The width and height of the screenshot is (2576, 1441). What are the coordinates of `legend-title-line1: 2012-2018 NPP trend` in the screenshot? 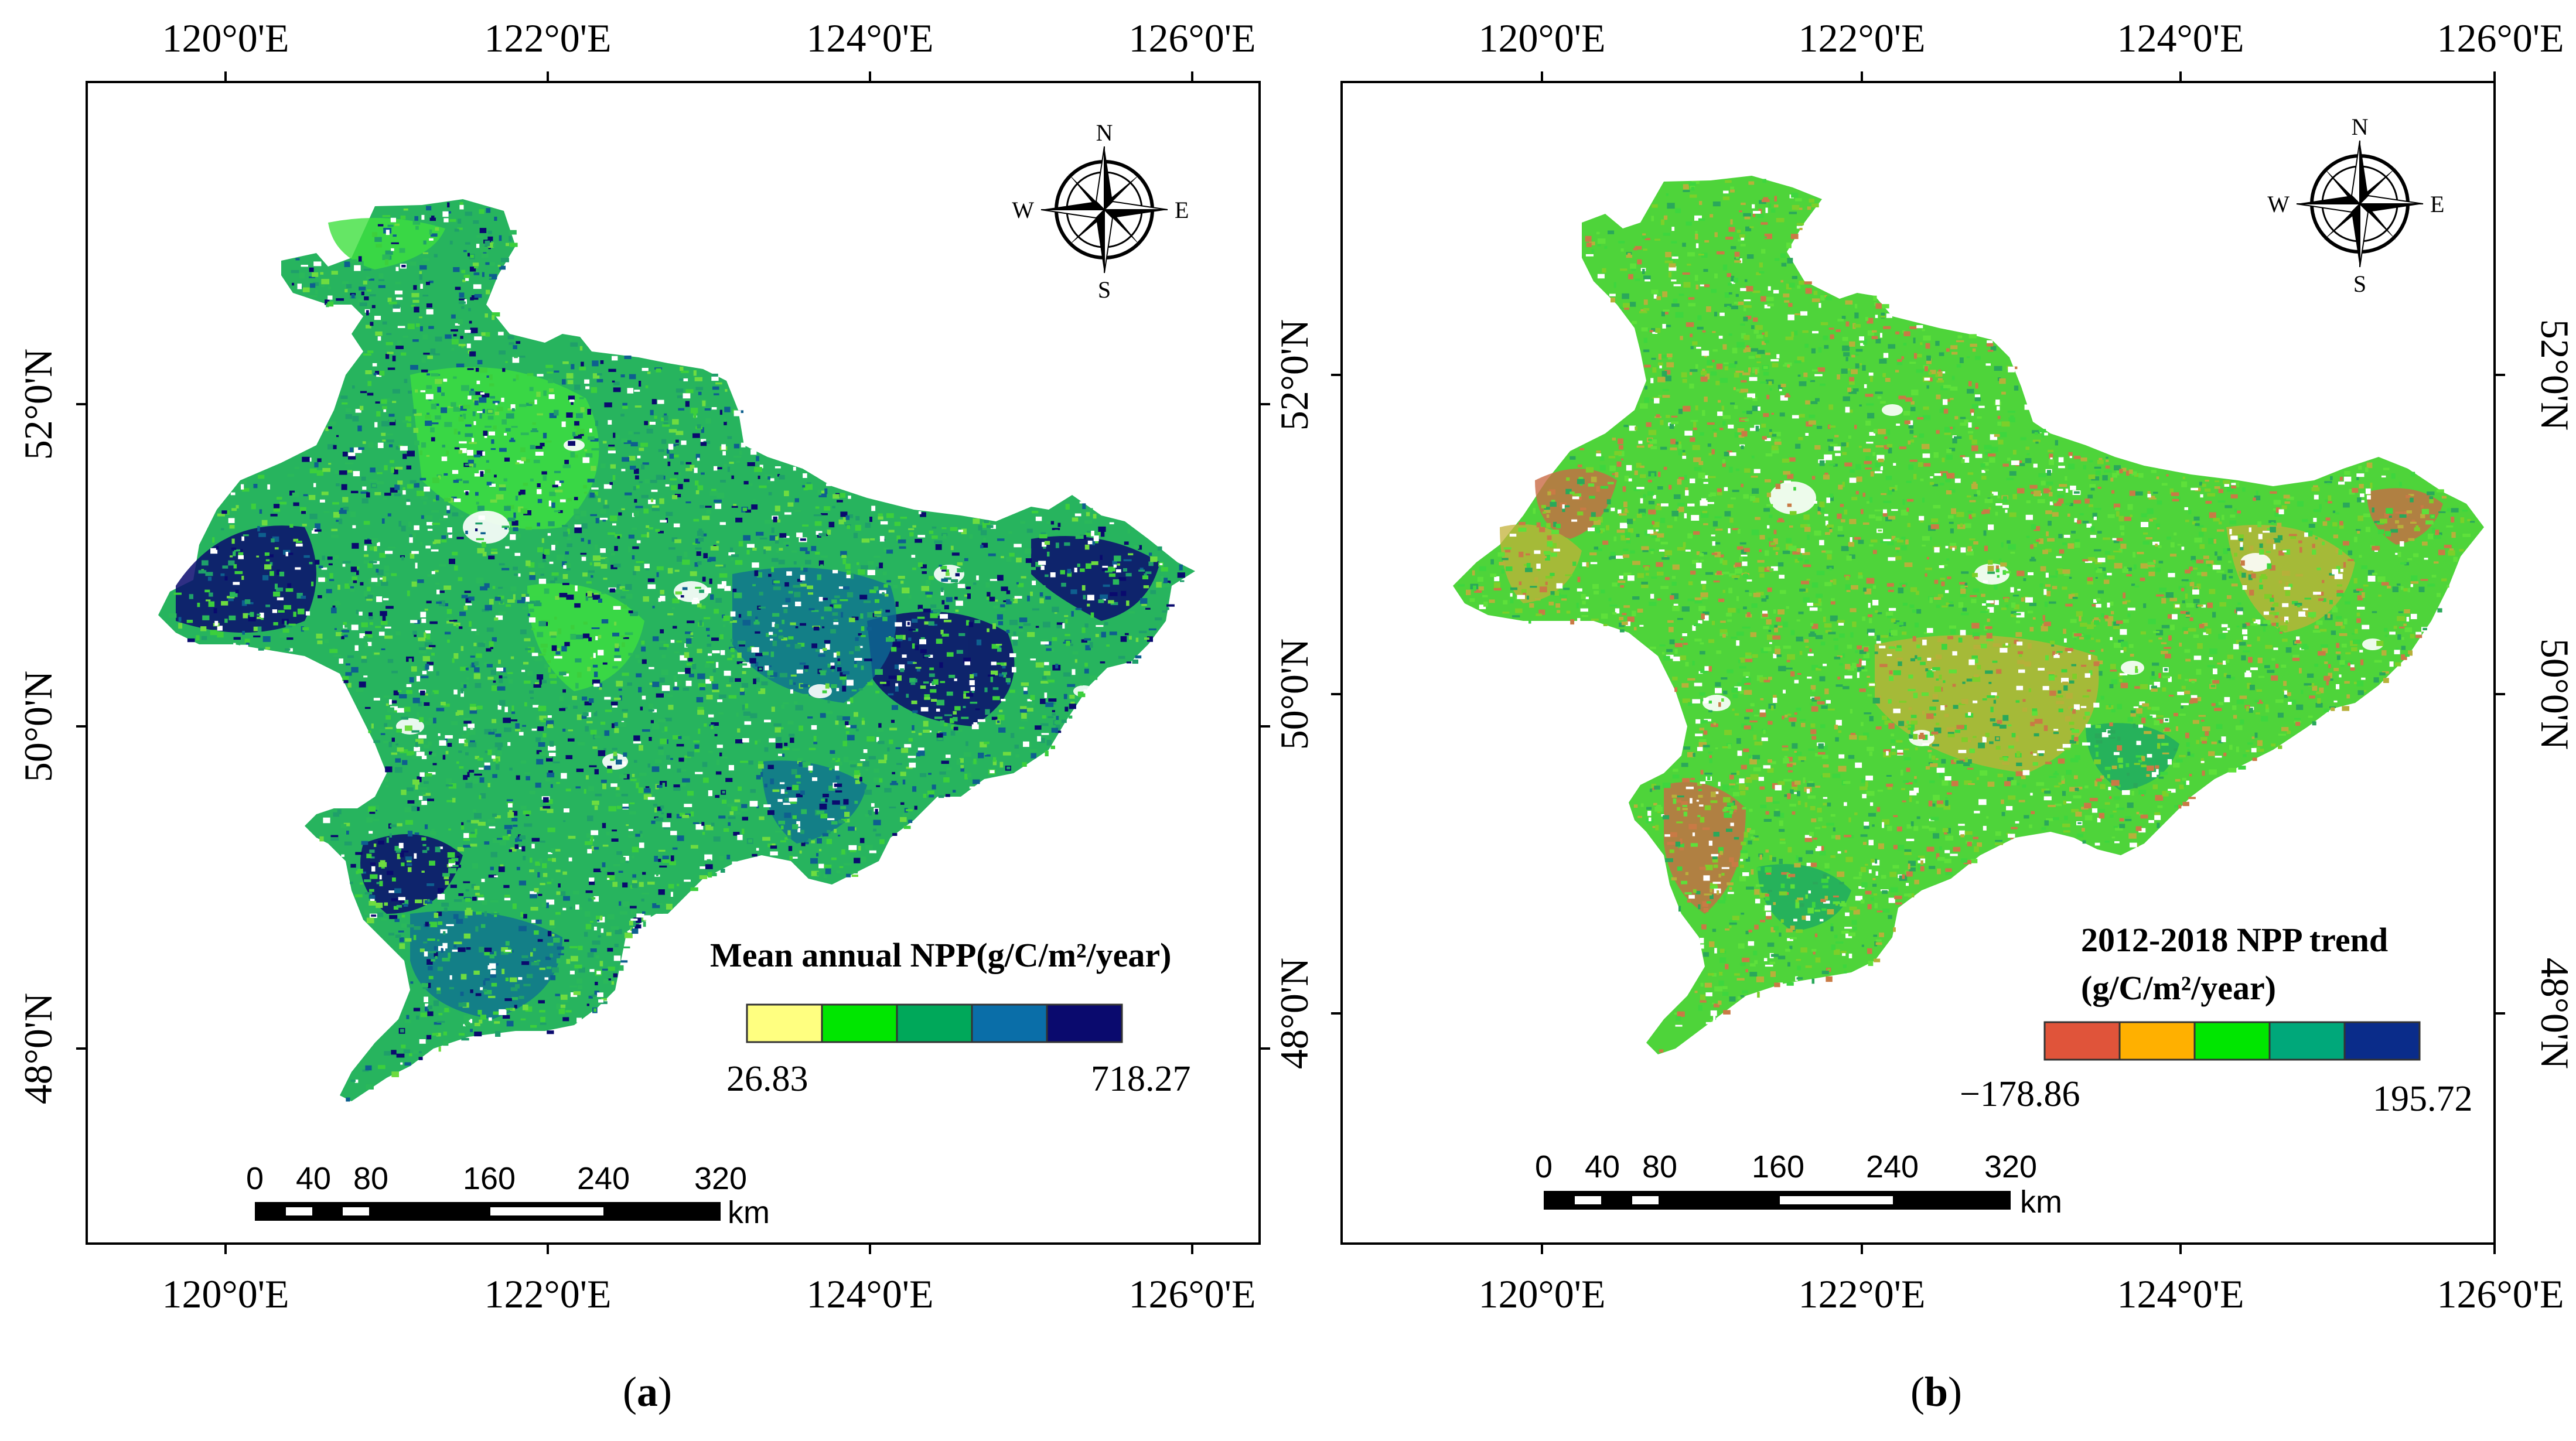 It's located at (2234, 940).